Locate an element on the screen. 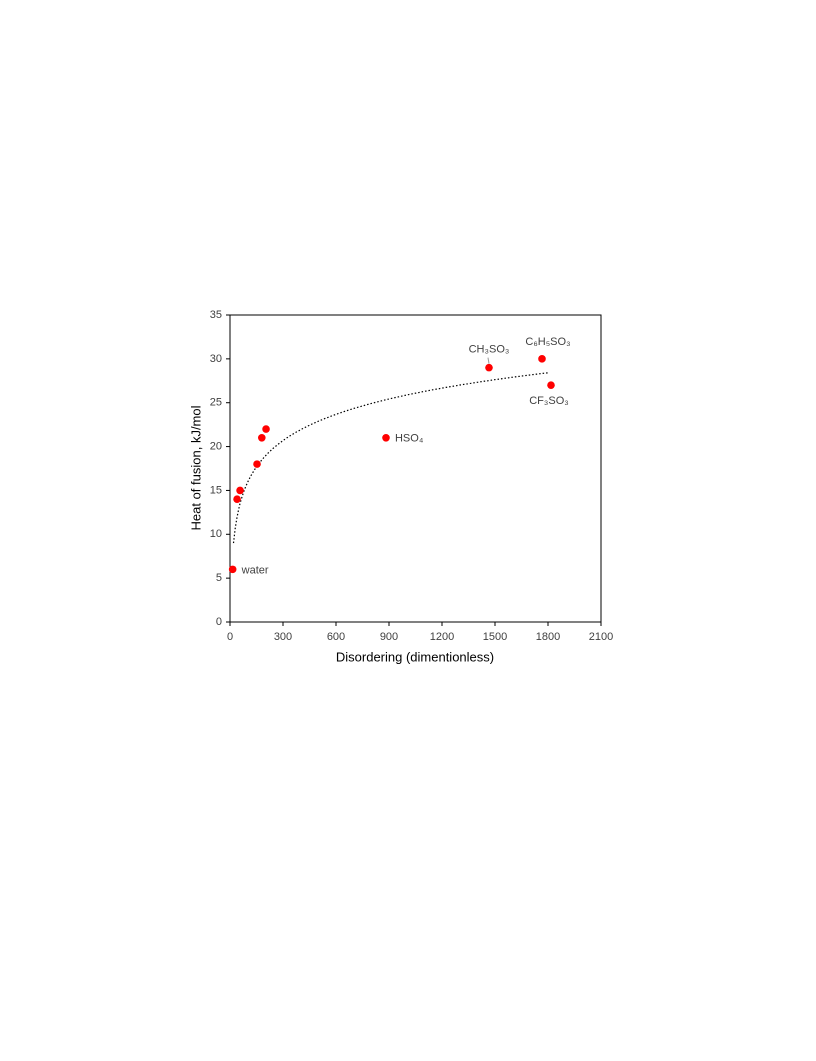 The width and height of the screenshot is (816, 1061). y-axis-title: Heat of fusion, kJ/mol is located at coordinates (195, 467).